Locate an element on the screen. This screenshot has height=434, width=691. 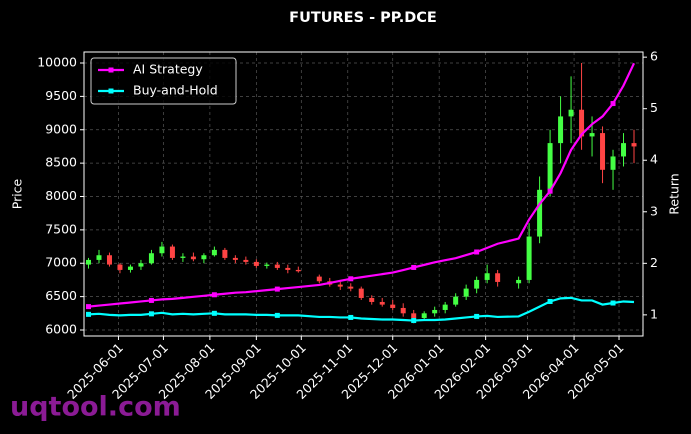
y2-tick-label: 2 is located at coordinates (654, 262).